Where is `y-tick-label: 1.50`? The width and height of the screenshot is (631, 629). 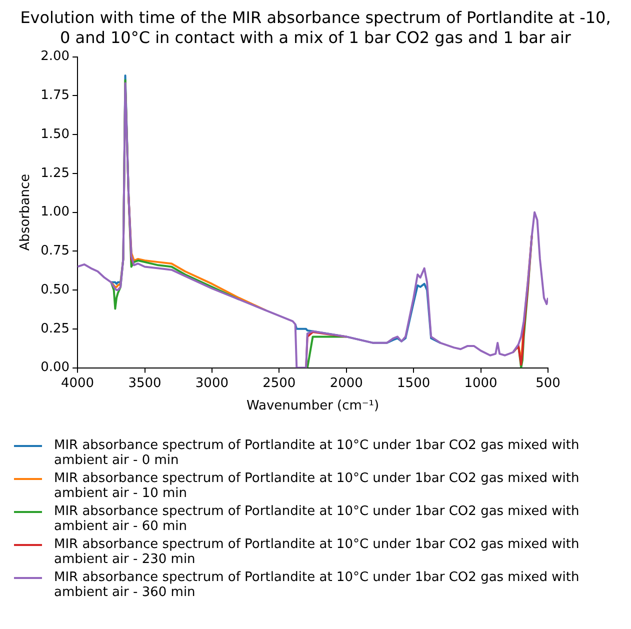 y-tick-label: 1.50 is located at coordinates (55, 134).